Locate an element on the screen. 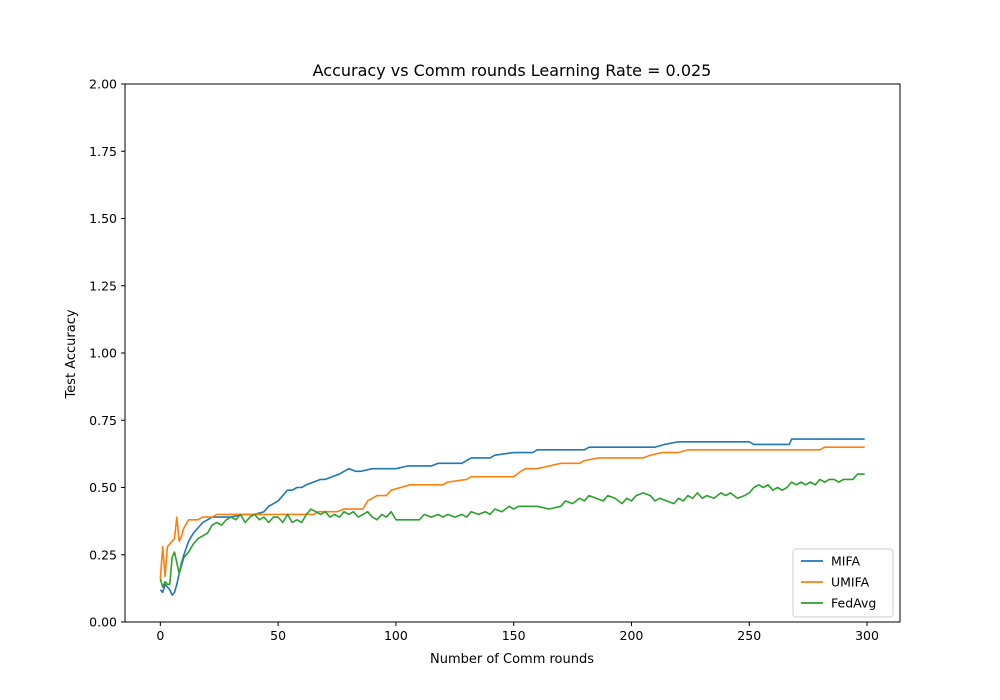 This screenshot has width=1000, height=700. y-tick-label: 0.50 is located at coordinates (103, 487).